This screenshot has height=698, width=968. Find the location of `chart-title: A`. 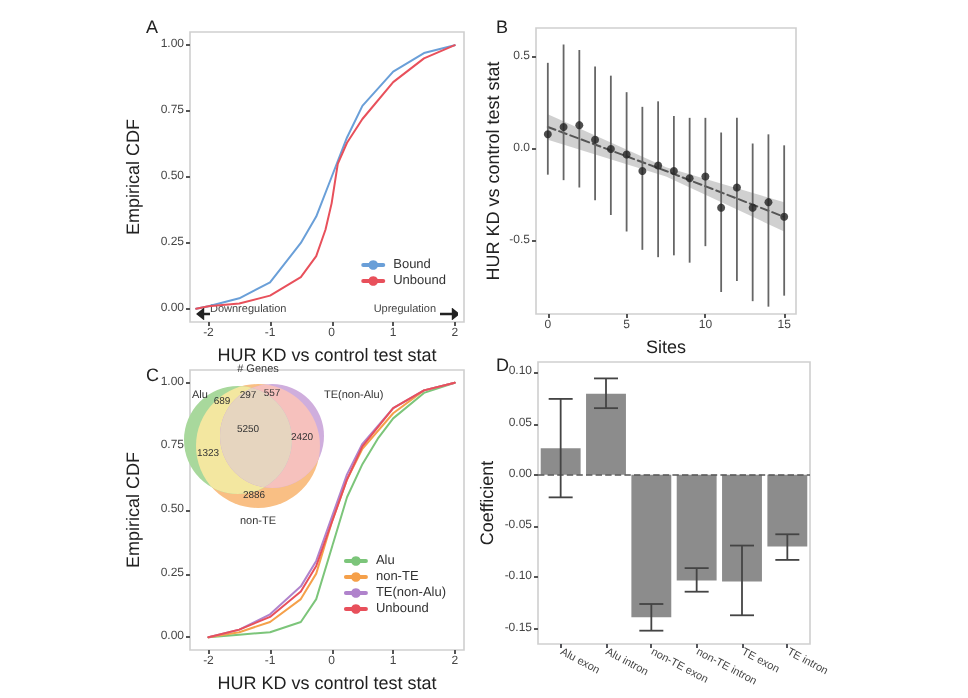

chart-title: A is located at coordinates (152, 27).